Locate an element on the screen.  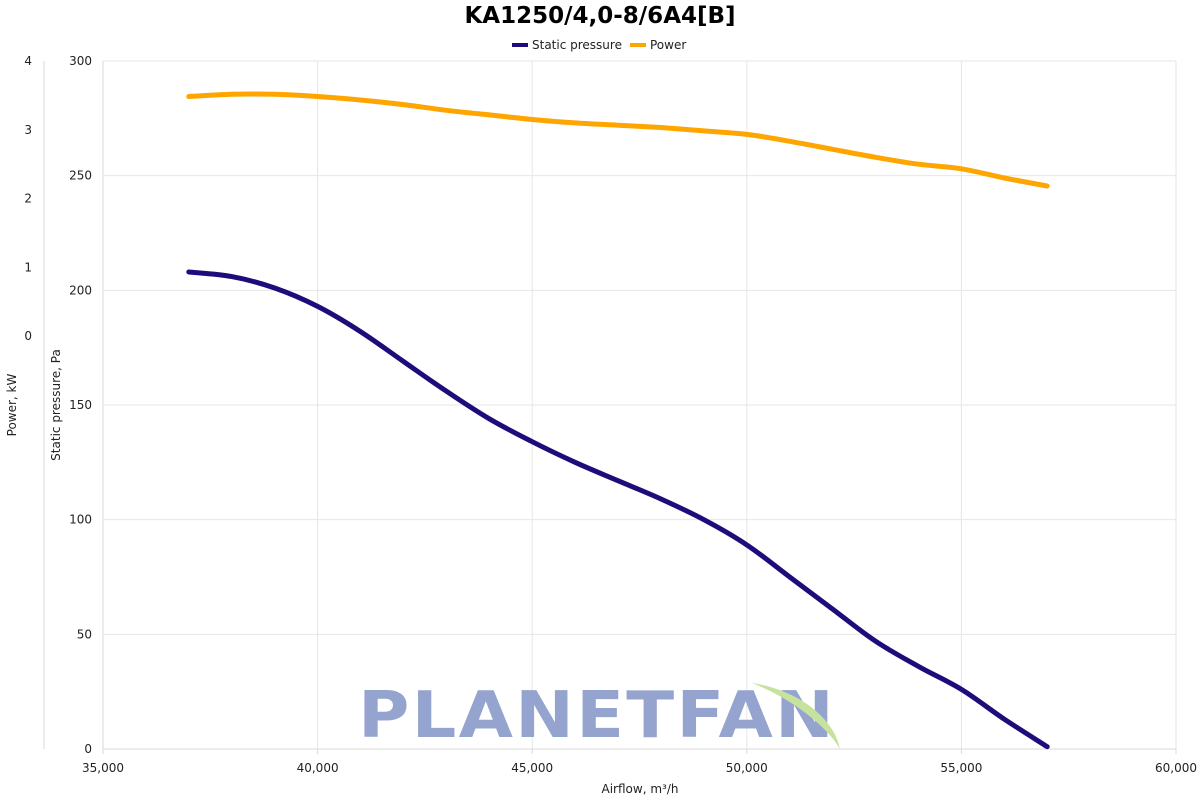
legend-label-power: Power is located at coordinates (668, 45).